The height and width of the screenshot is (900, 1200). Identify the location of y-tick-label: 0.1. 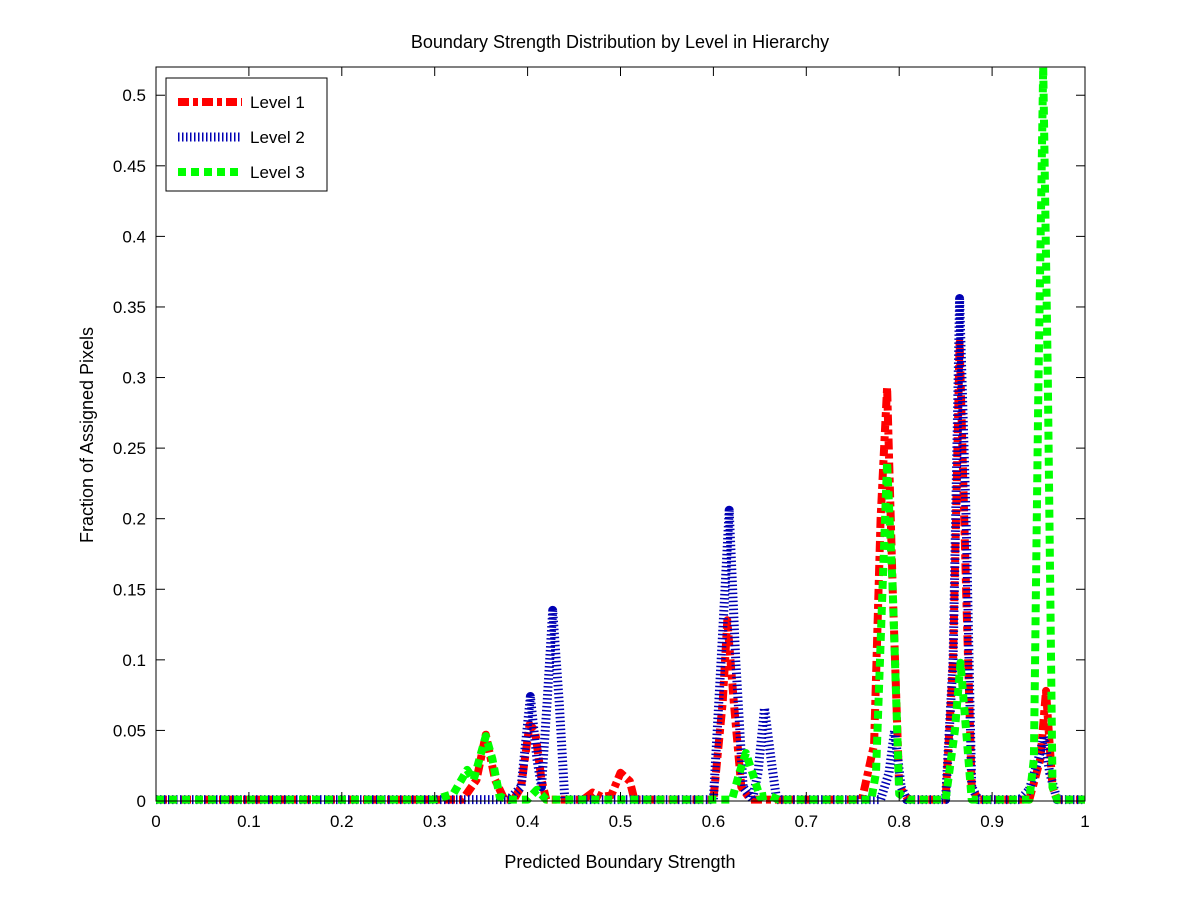
(134, 660).